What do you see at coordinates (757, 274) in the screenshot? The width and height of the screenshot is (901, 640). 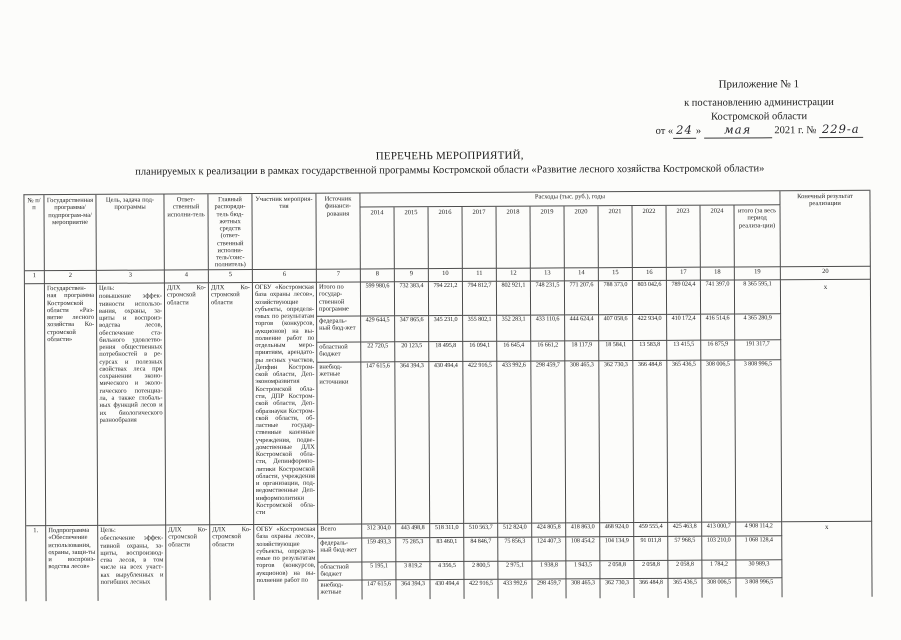 I see `col-num: 19` at bounding box center [757, 274].